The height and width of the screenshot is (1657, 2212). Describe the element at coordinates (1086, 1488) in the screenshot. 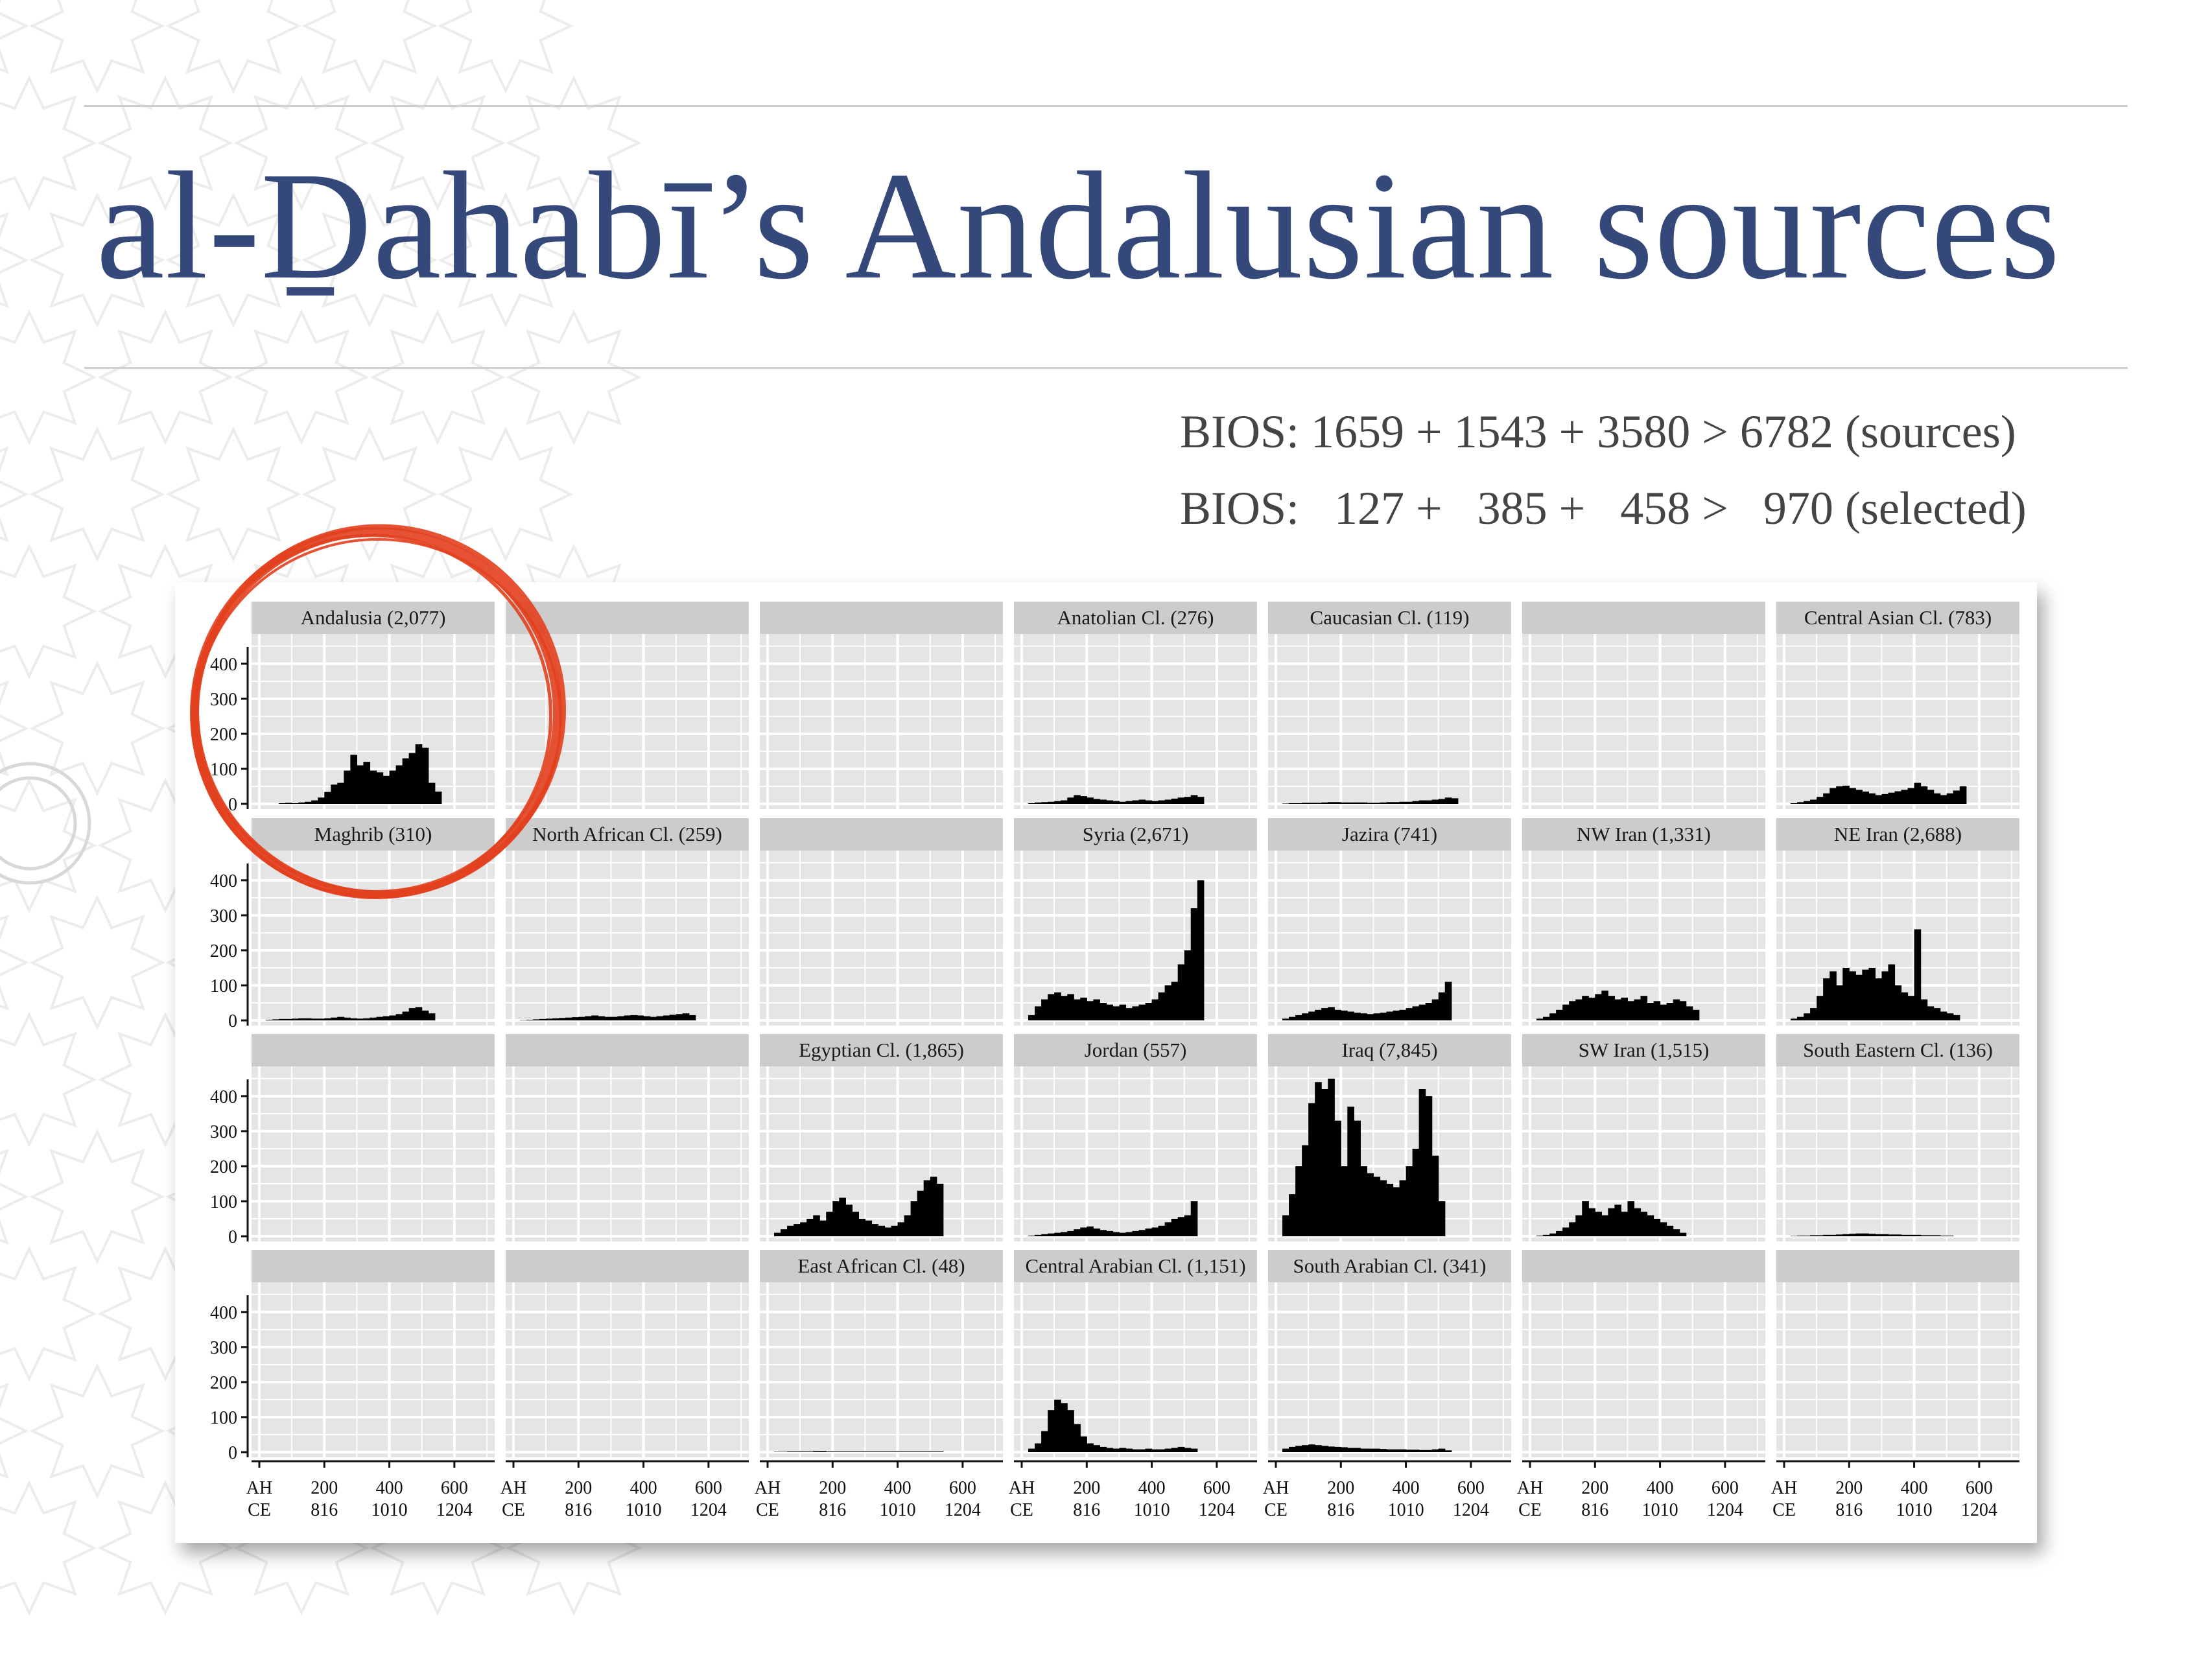

I see `x-tick-label-ah: 200` at that location.